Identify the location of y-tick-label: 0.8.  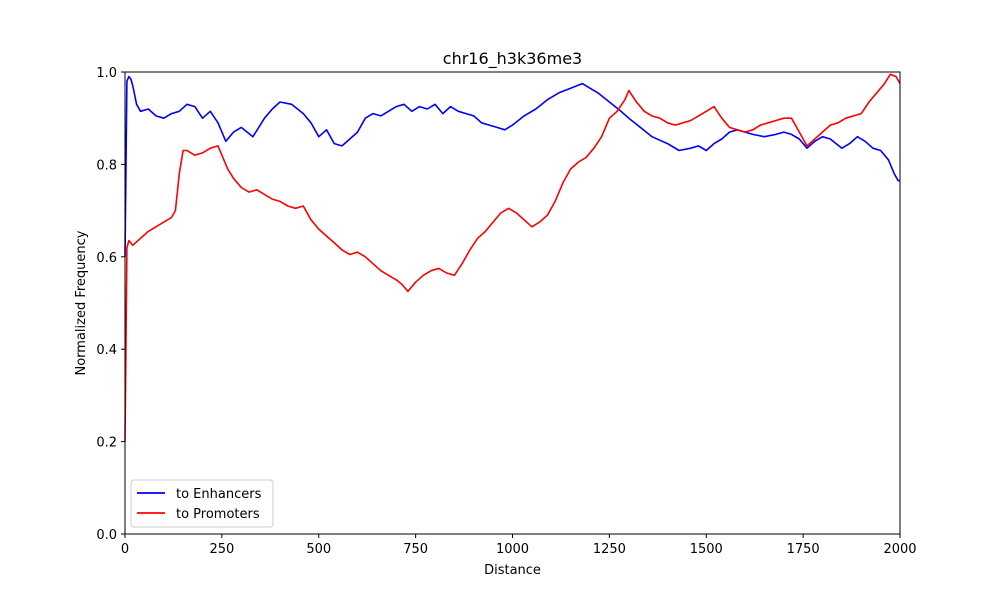
(106, 165).